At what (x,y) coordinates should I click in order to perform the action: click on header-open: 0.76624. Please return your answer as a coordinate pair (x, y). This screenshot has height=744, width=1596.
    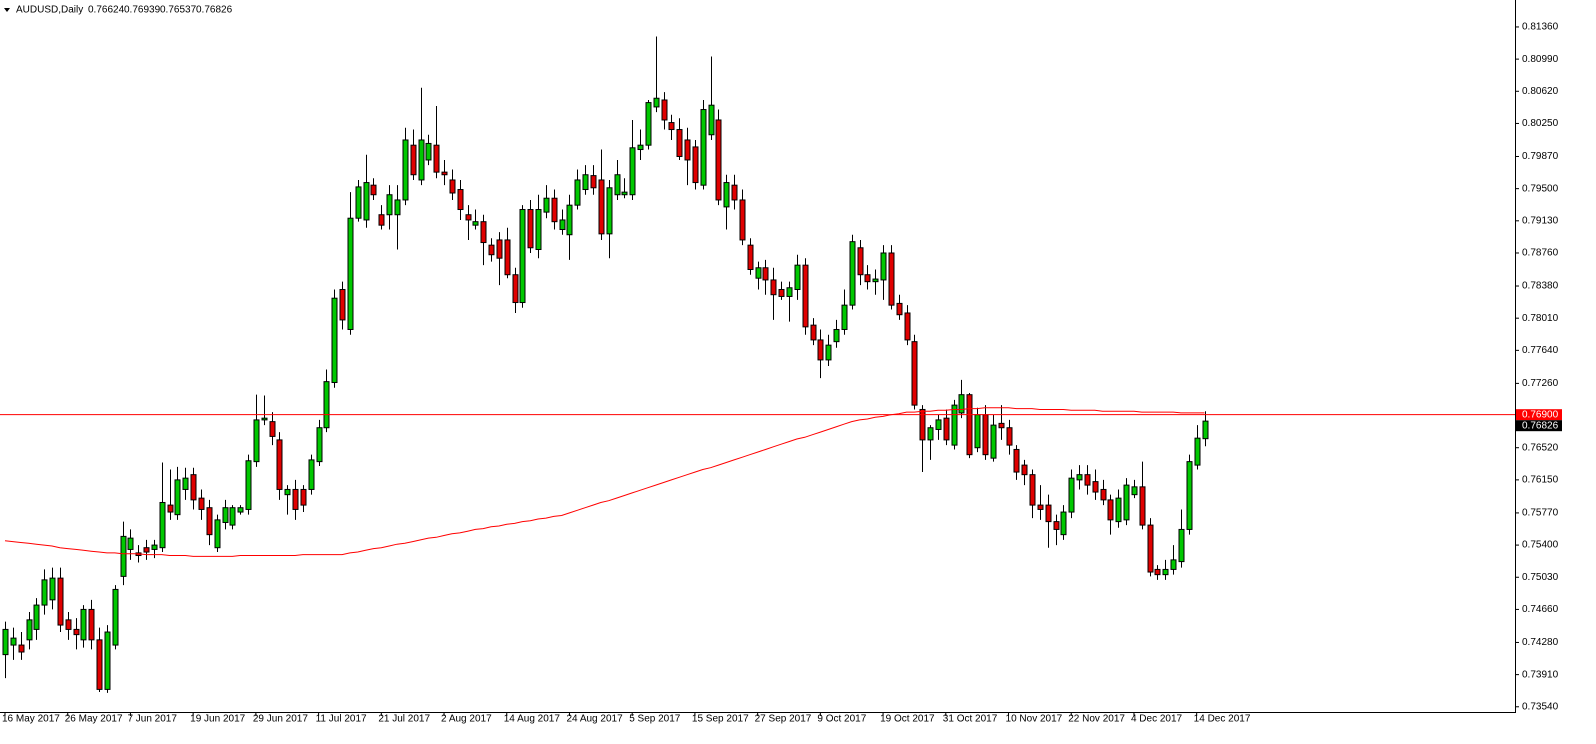
    Looking at the image, I should click on (106, 10).